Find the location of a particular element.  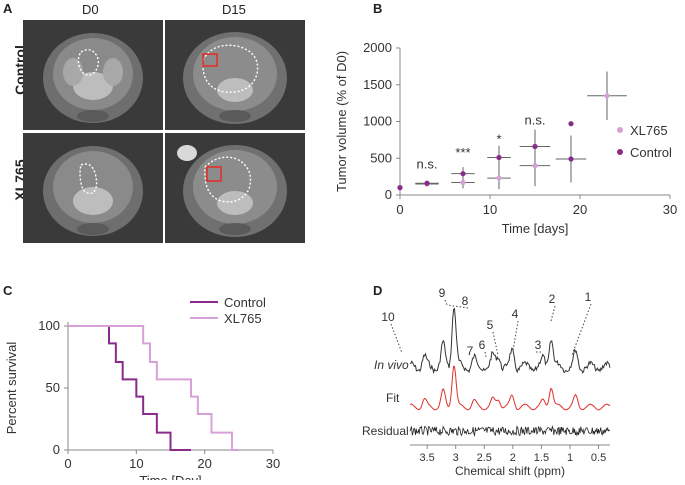

panel-c-letter: C is located at coordinates (8, 290).